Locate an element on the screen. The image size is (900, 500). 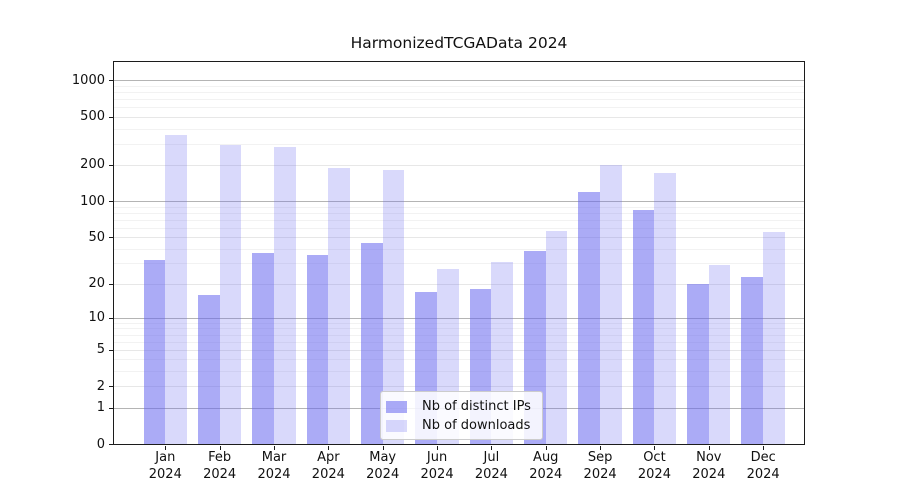
chart-title: HarmonizedTCGAData 2024 is located at coordinates (459, 43).